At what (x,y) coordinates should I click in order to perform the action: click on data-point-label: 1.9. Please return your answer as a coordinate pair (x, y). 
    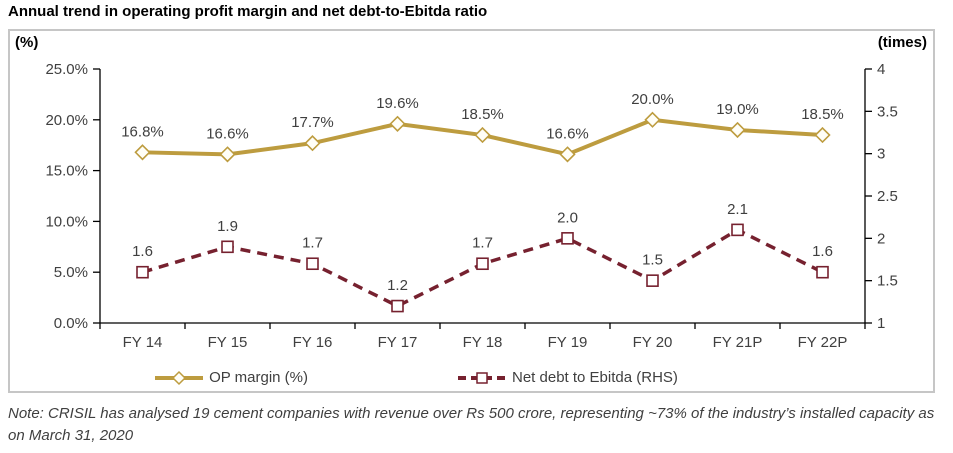
    Looking at the image, I should click on (227, 226).